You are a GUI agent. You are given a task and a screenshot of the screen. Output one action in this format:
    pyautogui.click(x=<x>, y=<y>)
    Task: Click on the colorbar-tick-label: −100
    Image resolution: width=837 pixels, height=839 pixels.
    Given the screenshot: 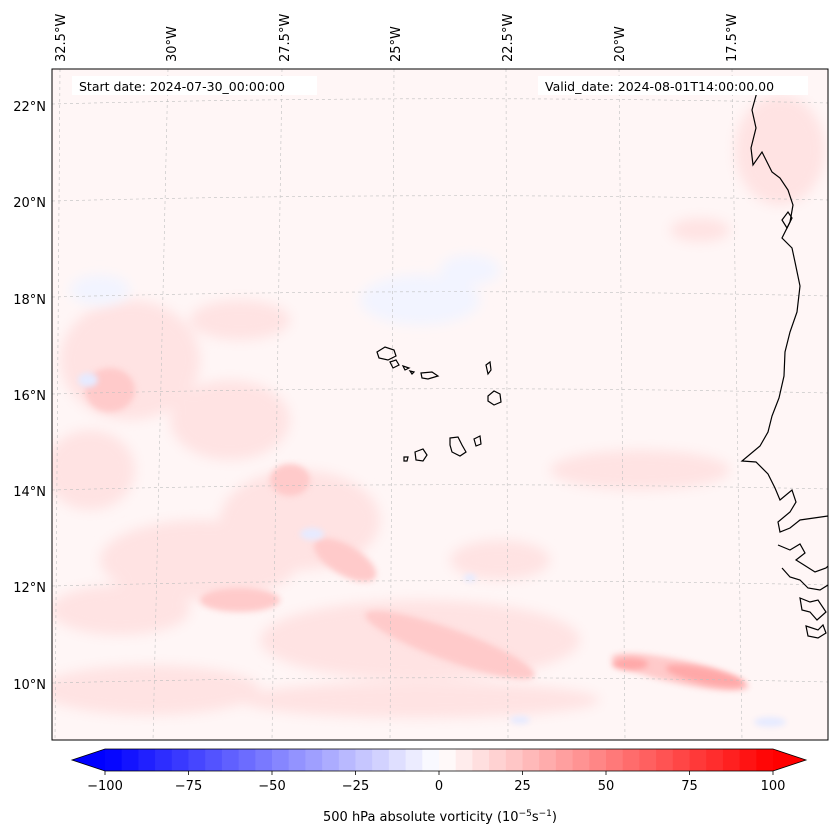 What is the action you would take?
    pyautogui.click(x=105, y=786)
    